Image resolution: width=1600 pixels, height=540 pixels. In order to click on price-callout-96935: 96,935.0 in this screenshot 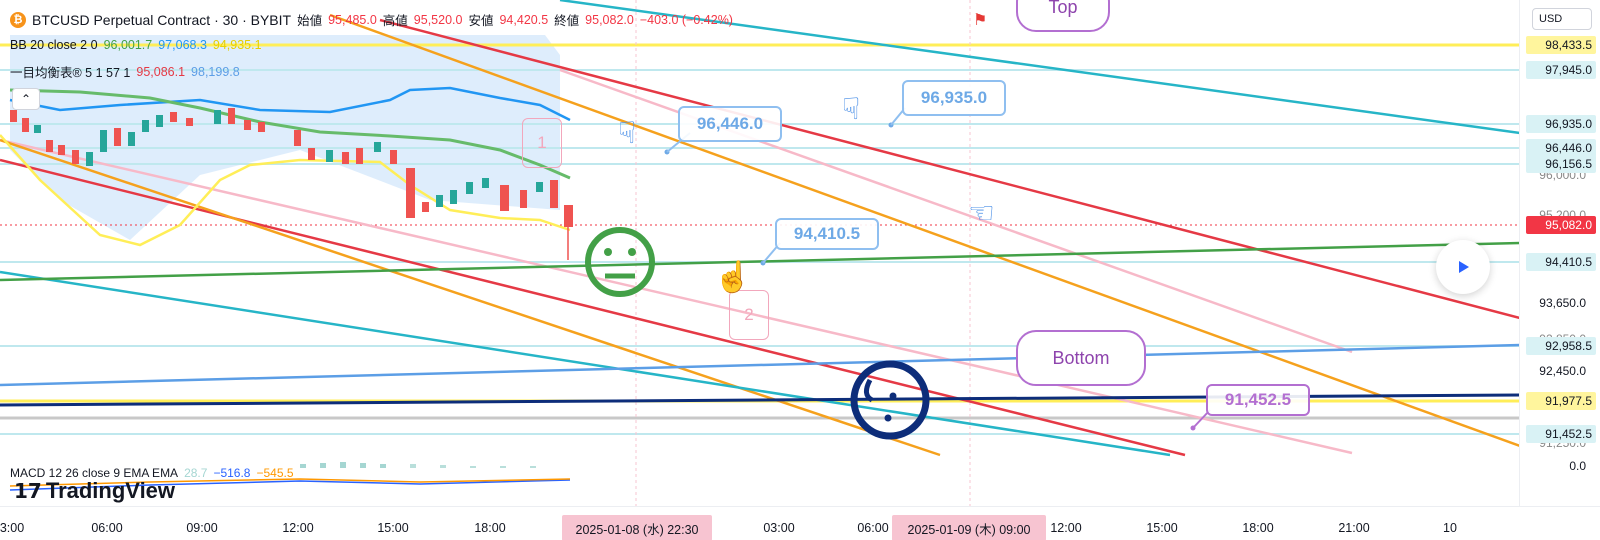, I will do `click(954, 98)`.